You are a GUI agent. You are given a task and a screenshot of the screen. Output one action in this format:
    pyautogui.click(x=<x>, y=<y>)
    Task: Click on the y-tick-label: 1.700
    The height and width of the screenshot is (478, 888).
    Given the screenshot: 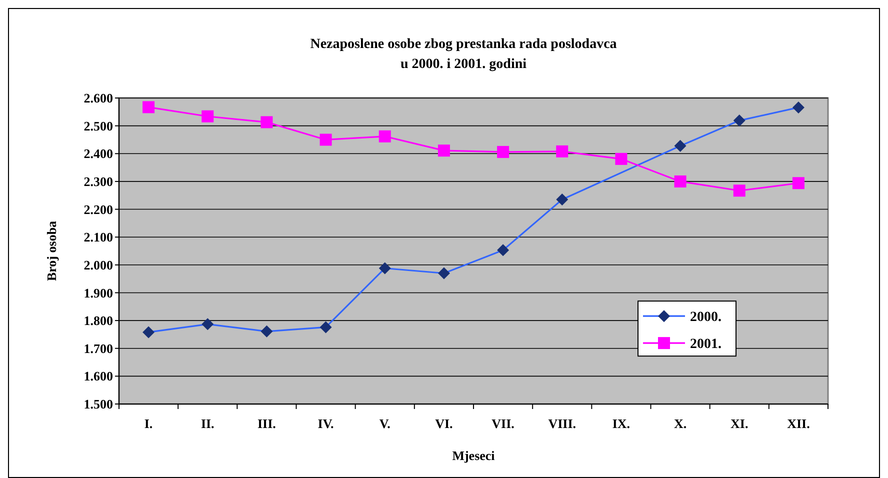 What is the action you would take?
    pyautogui.click(x=98, y=348)
    